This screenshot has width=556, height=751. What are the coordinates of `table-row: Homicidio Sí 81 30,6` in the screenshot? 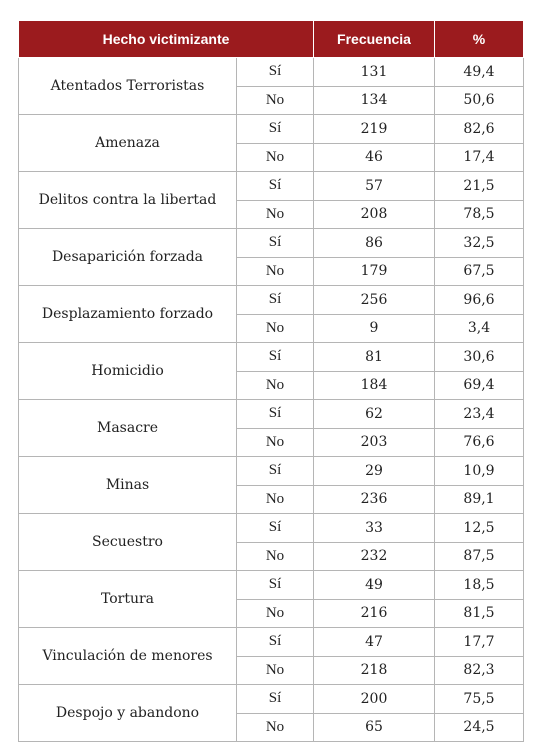 It's located at (271, 371).